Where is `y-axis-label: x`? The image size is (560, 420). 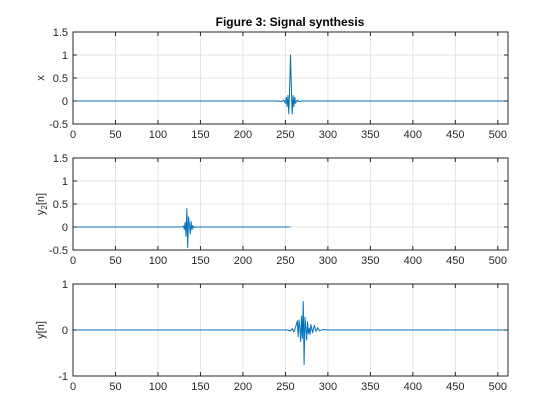 y-axis-label: x is located at coordinates (41, 78).